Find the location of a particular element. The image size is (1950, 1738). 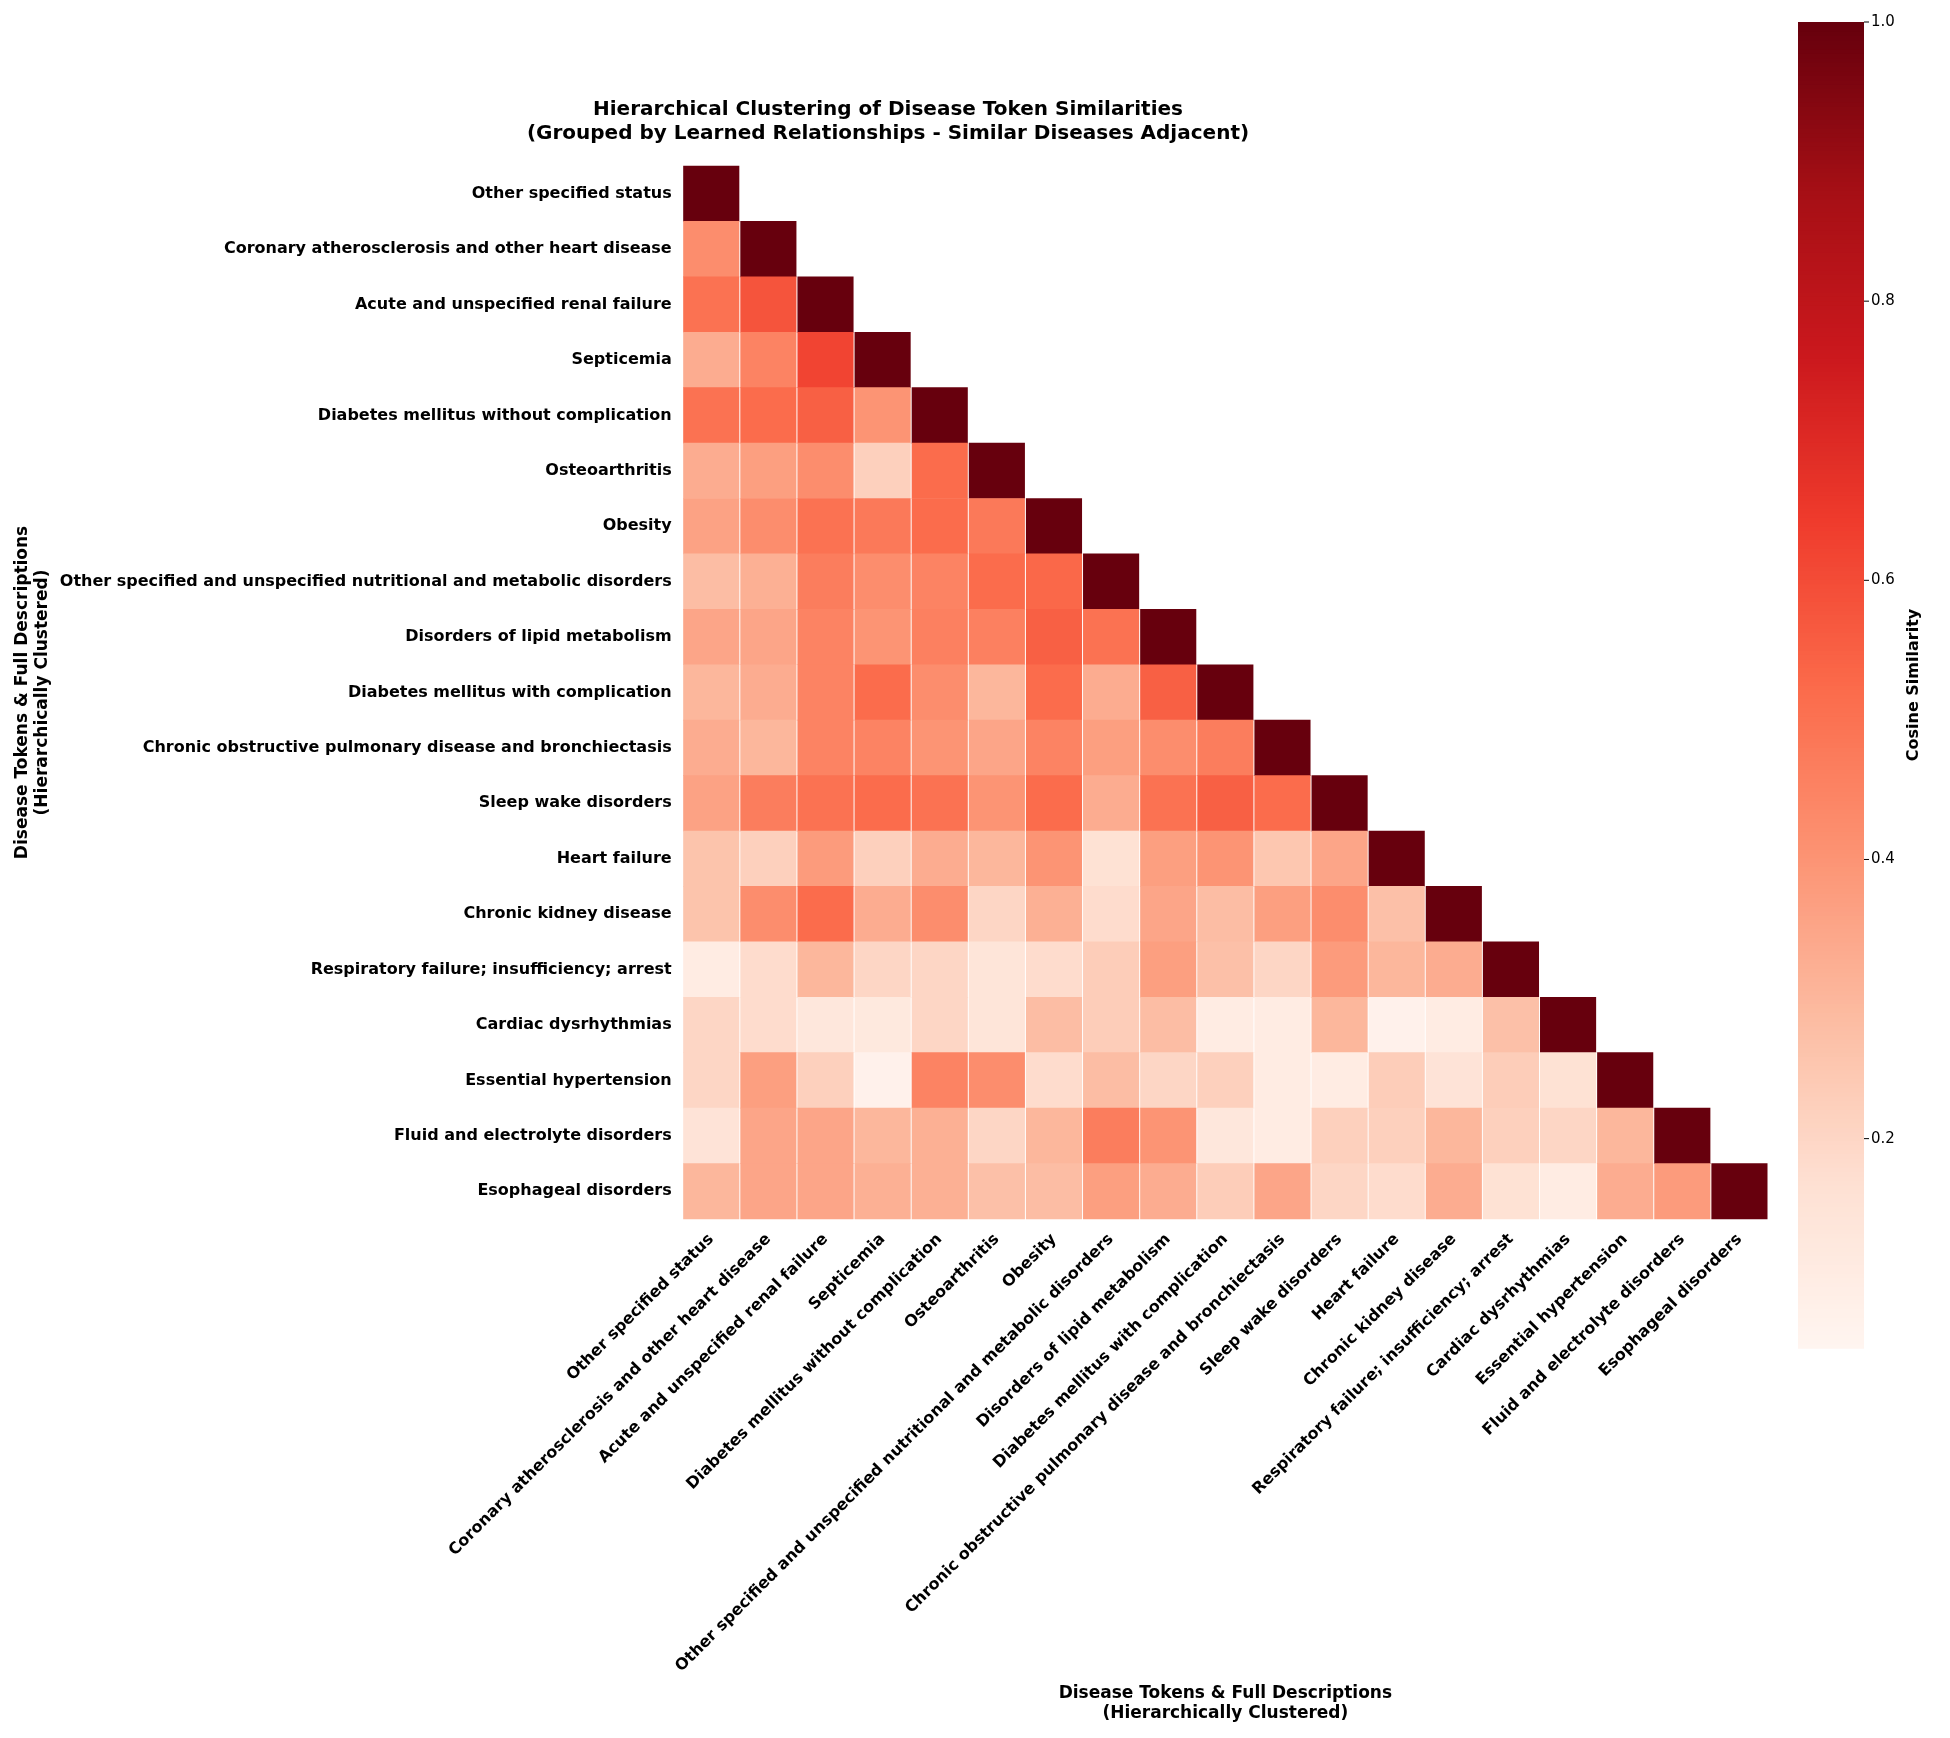

x-axis-title: Disease Tokens & Full Descriptions (Hierarchically Clustered) is located at coordinates (1225, 1702).